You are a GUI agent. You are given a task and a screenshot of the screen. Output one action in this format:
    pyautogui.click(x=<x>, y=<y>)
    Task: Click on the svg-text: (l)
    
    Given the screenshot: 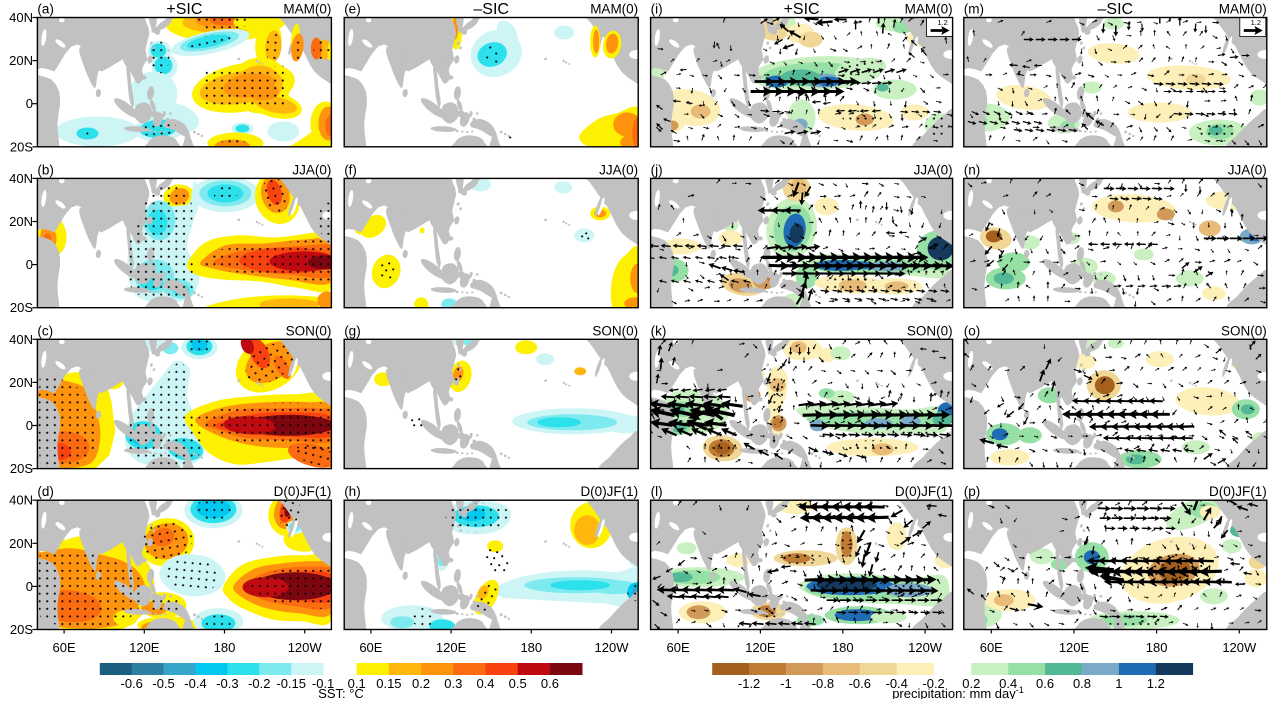 What is the action you would take?
    pyautogui.click(x=657, y=491)
    